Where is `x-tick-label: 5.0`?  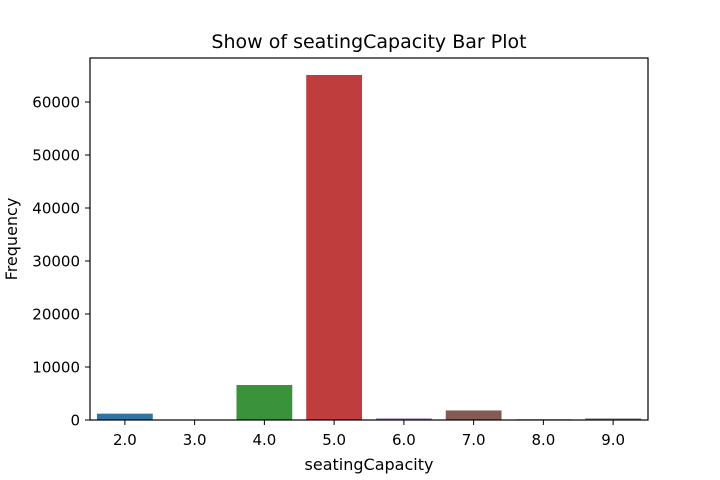
x-tick-label: 5.0 is located at coordinates (334, 440).